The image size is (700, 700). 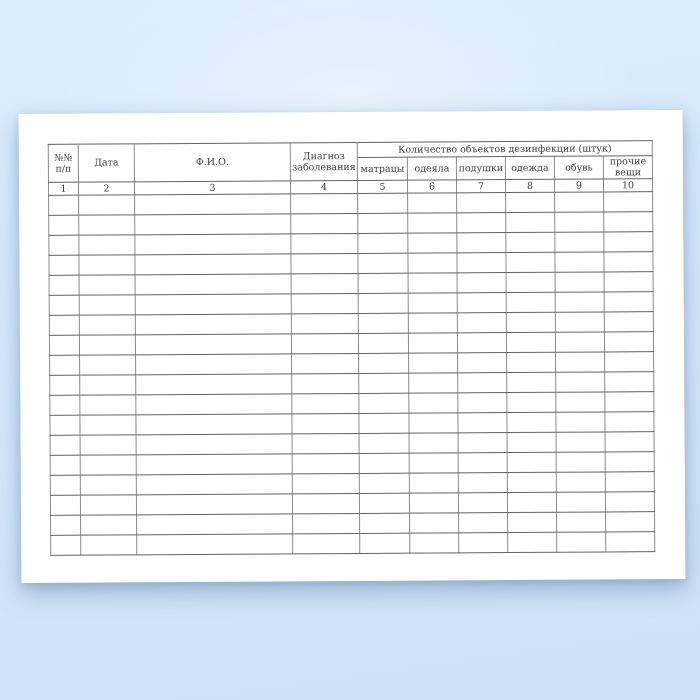 I want to click on column-number: 9, so click(x=579, y=185).